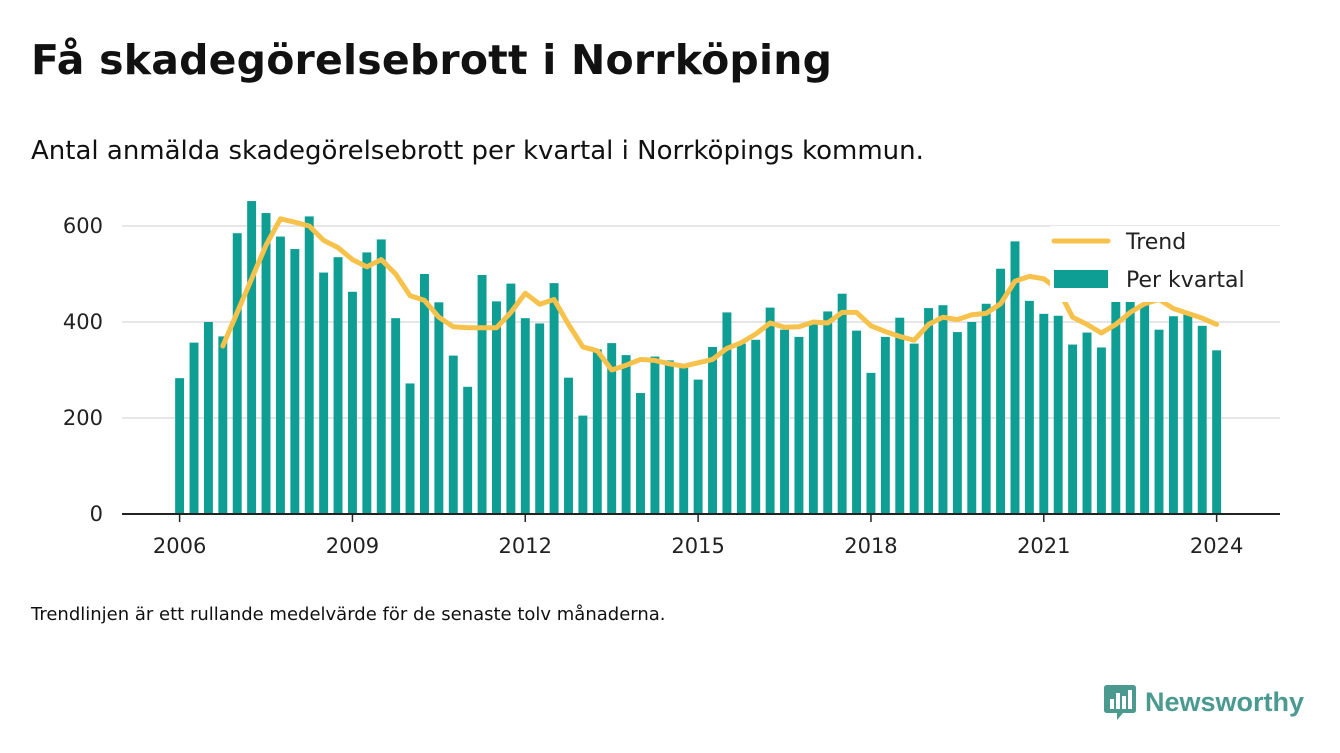 This screenshot has width=1340, height=753. Describe the element at coordinates (1155, 242) in the screenshot. I see `legend-trend-label: Trend` at that location.